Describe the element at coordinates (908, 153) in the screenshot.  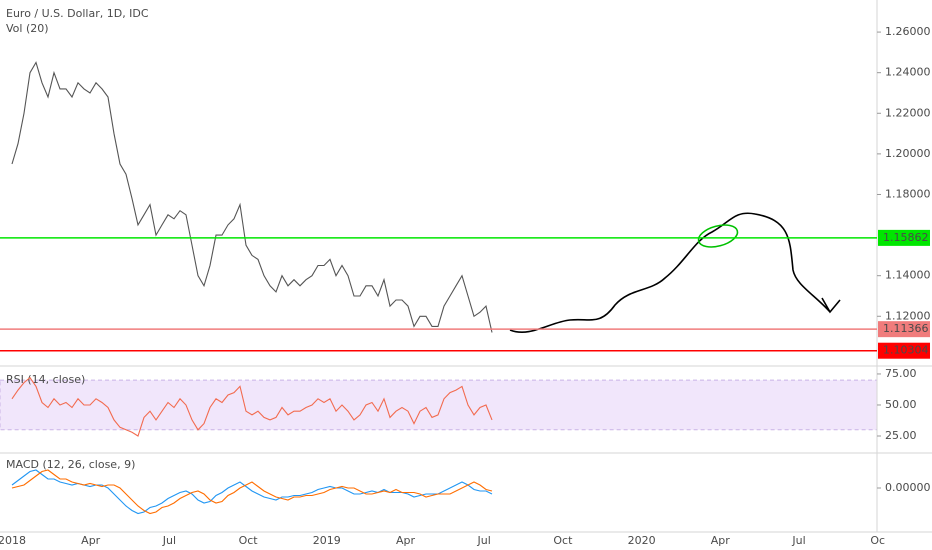
I see `y-tick-label: 1.20000` at that location.